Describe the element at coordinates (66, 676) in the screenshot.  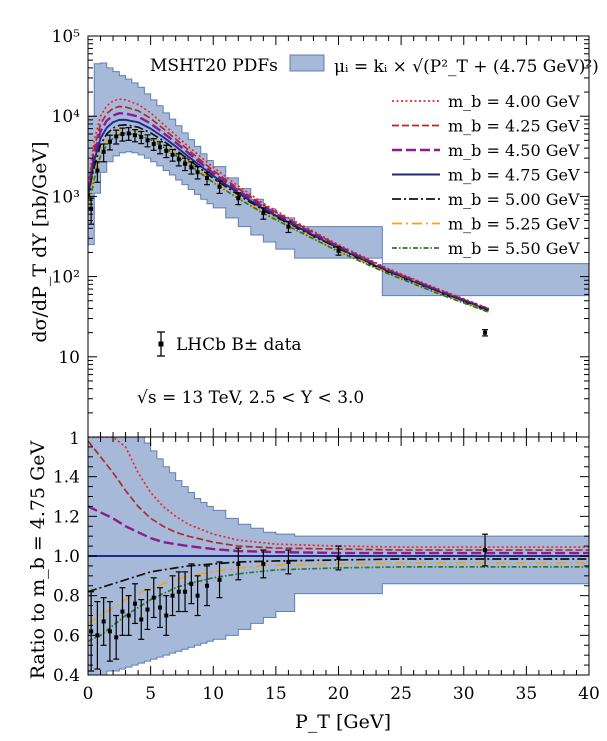
I see `ratio-y-tick-label: 0.4` at that location.